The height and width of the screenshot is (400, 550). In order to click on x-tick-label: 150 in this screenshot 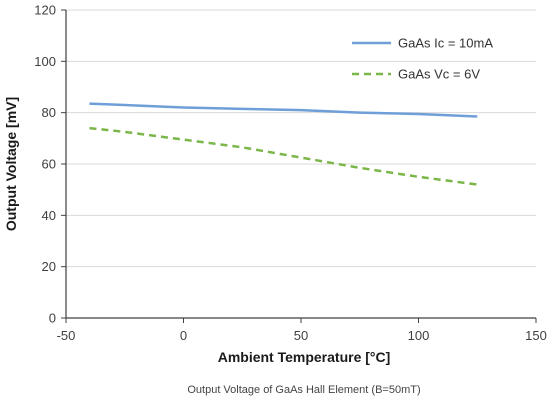, I will do `click(536, 335)`.